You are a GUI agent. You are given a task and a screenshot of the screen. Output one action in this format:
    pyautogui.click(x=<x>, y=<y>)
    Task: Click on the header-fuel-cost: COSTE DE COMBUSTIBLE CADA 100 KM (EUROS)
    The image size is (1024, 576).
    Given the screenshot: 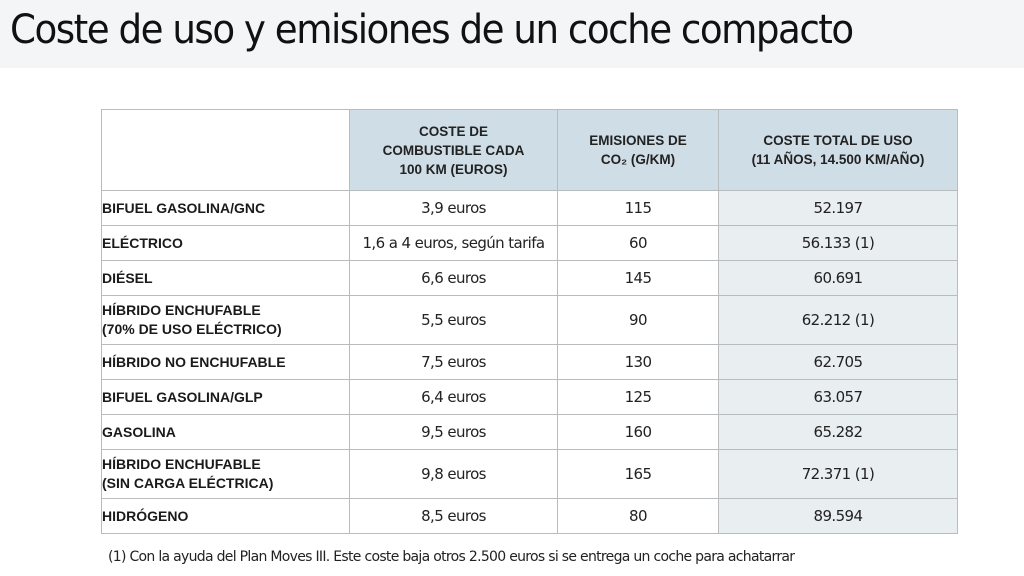 What is the action you would take?
    pyautogui.click(x=453, y=150)
    